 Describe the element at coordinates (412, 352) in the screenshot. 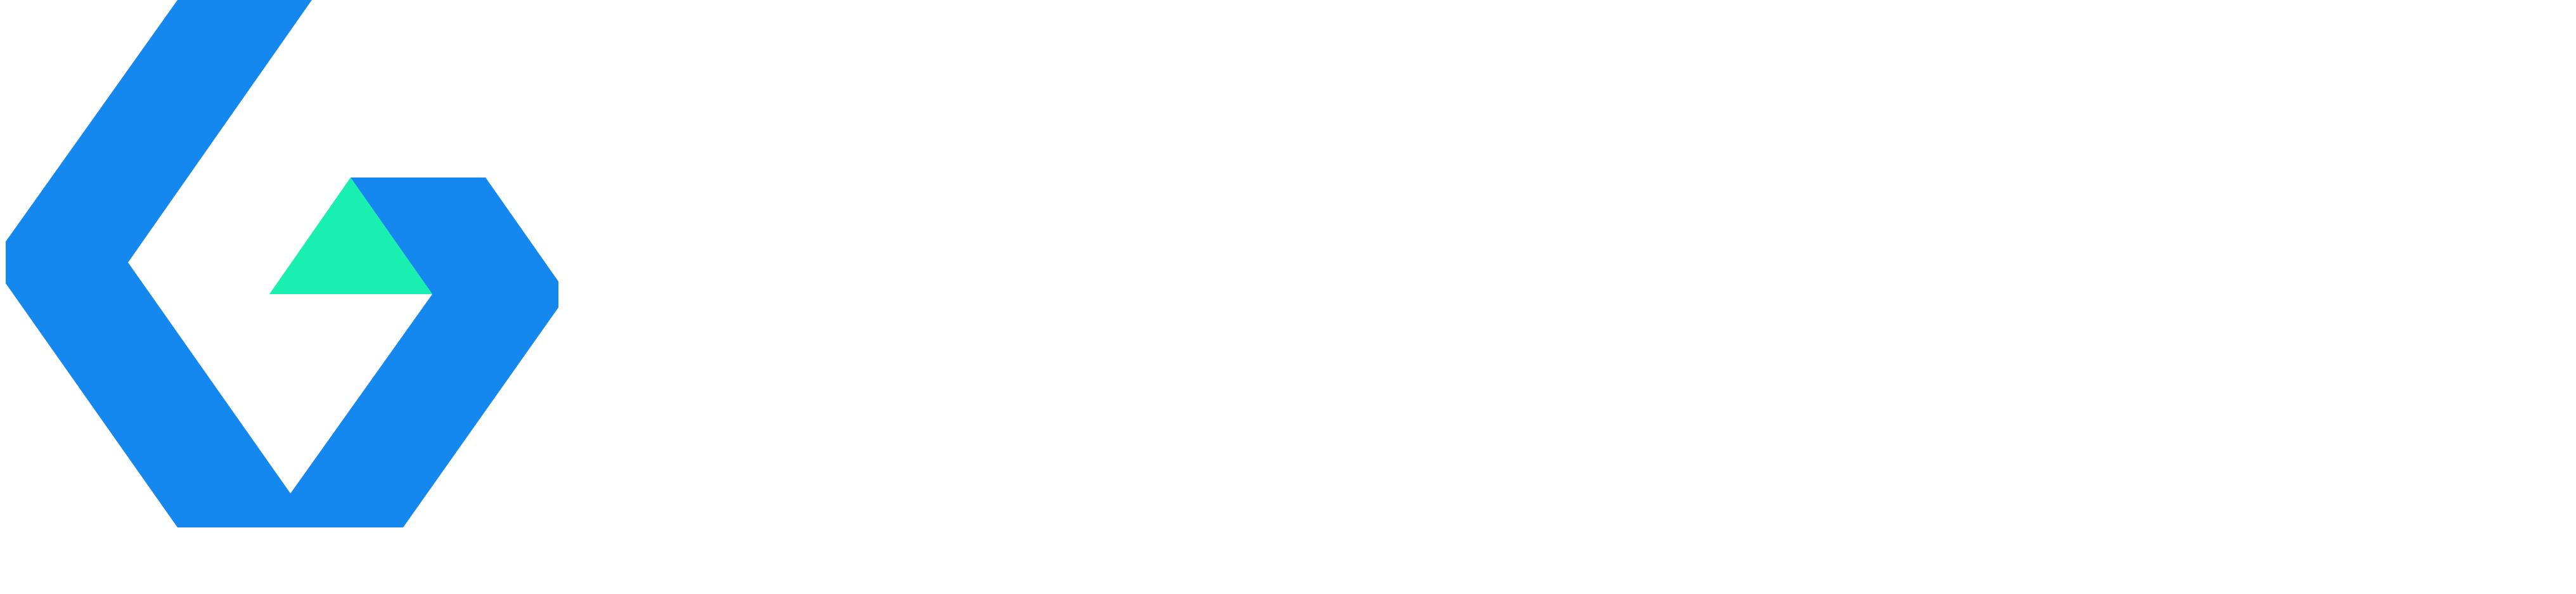

I see `logo-right-chevron` at that location.